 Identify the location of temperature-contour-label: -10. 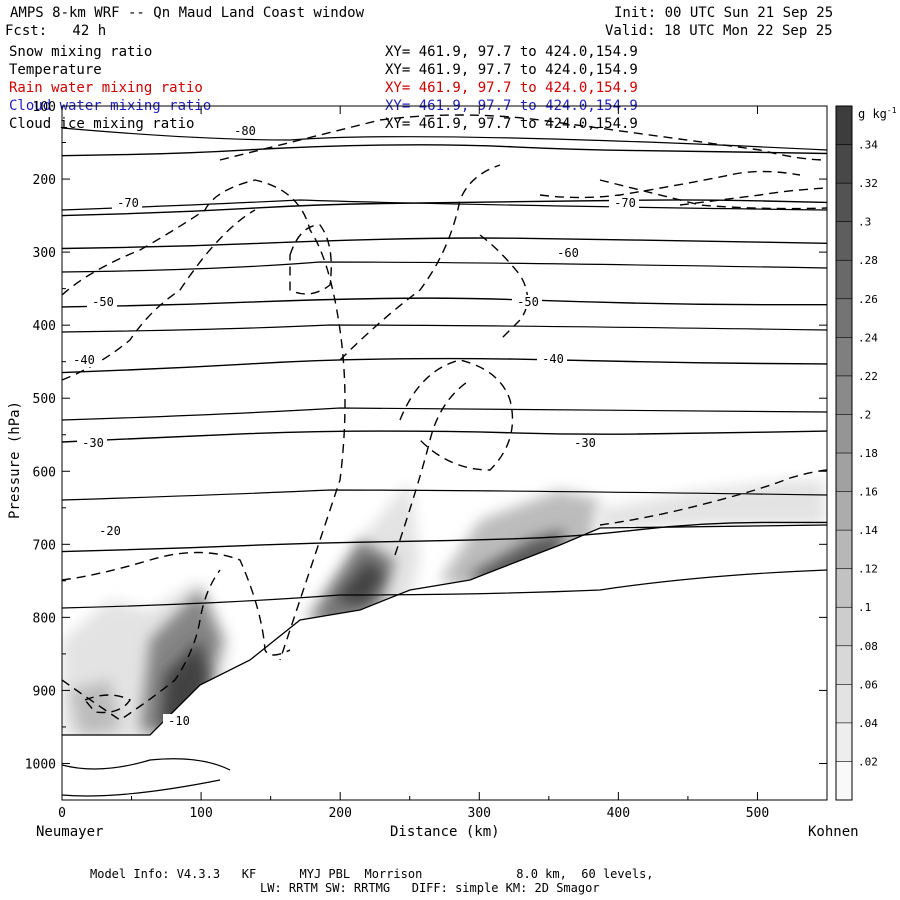
(179, 721).